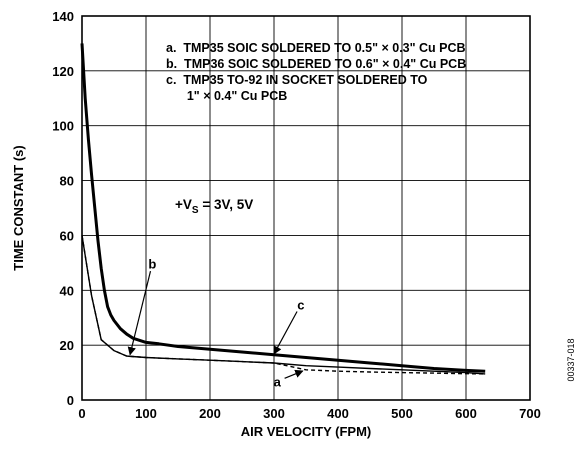  Describe the element at coordinates (294, 374) in the screenshot. I see `series-tag-arrow-a` at that location.